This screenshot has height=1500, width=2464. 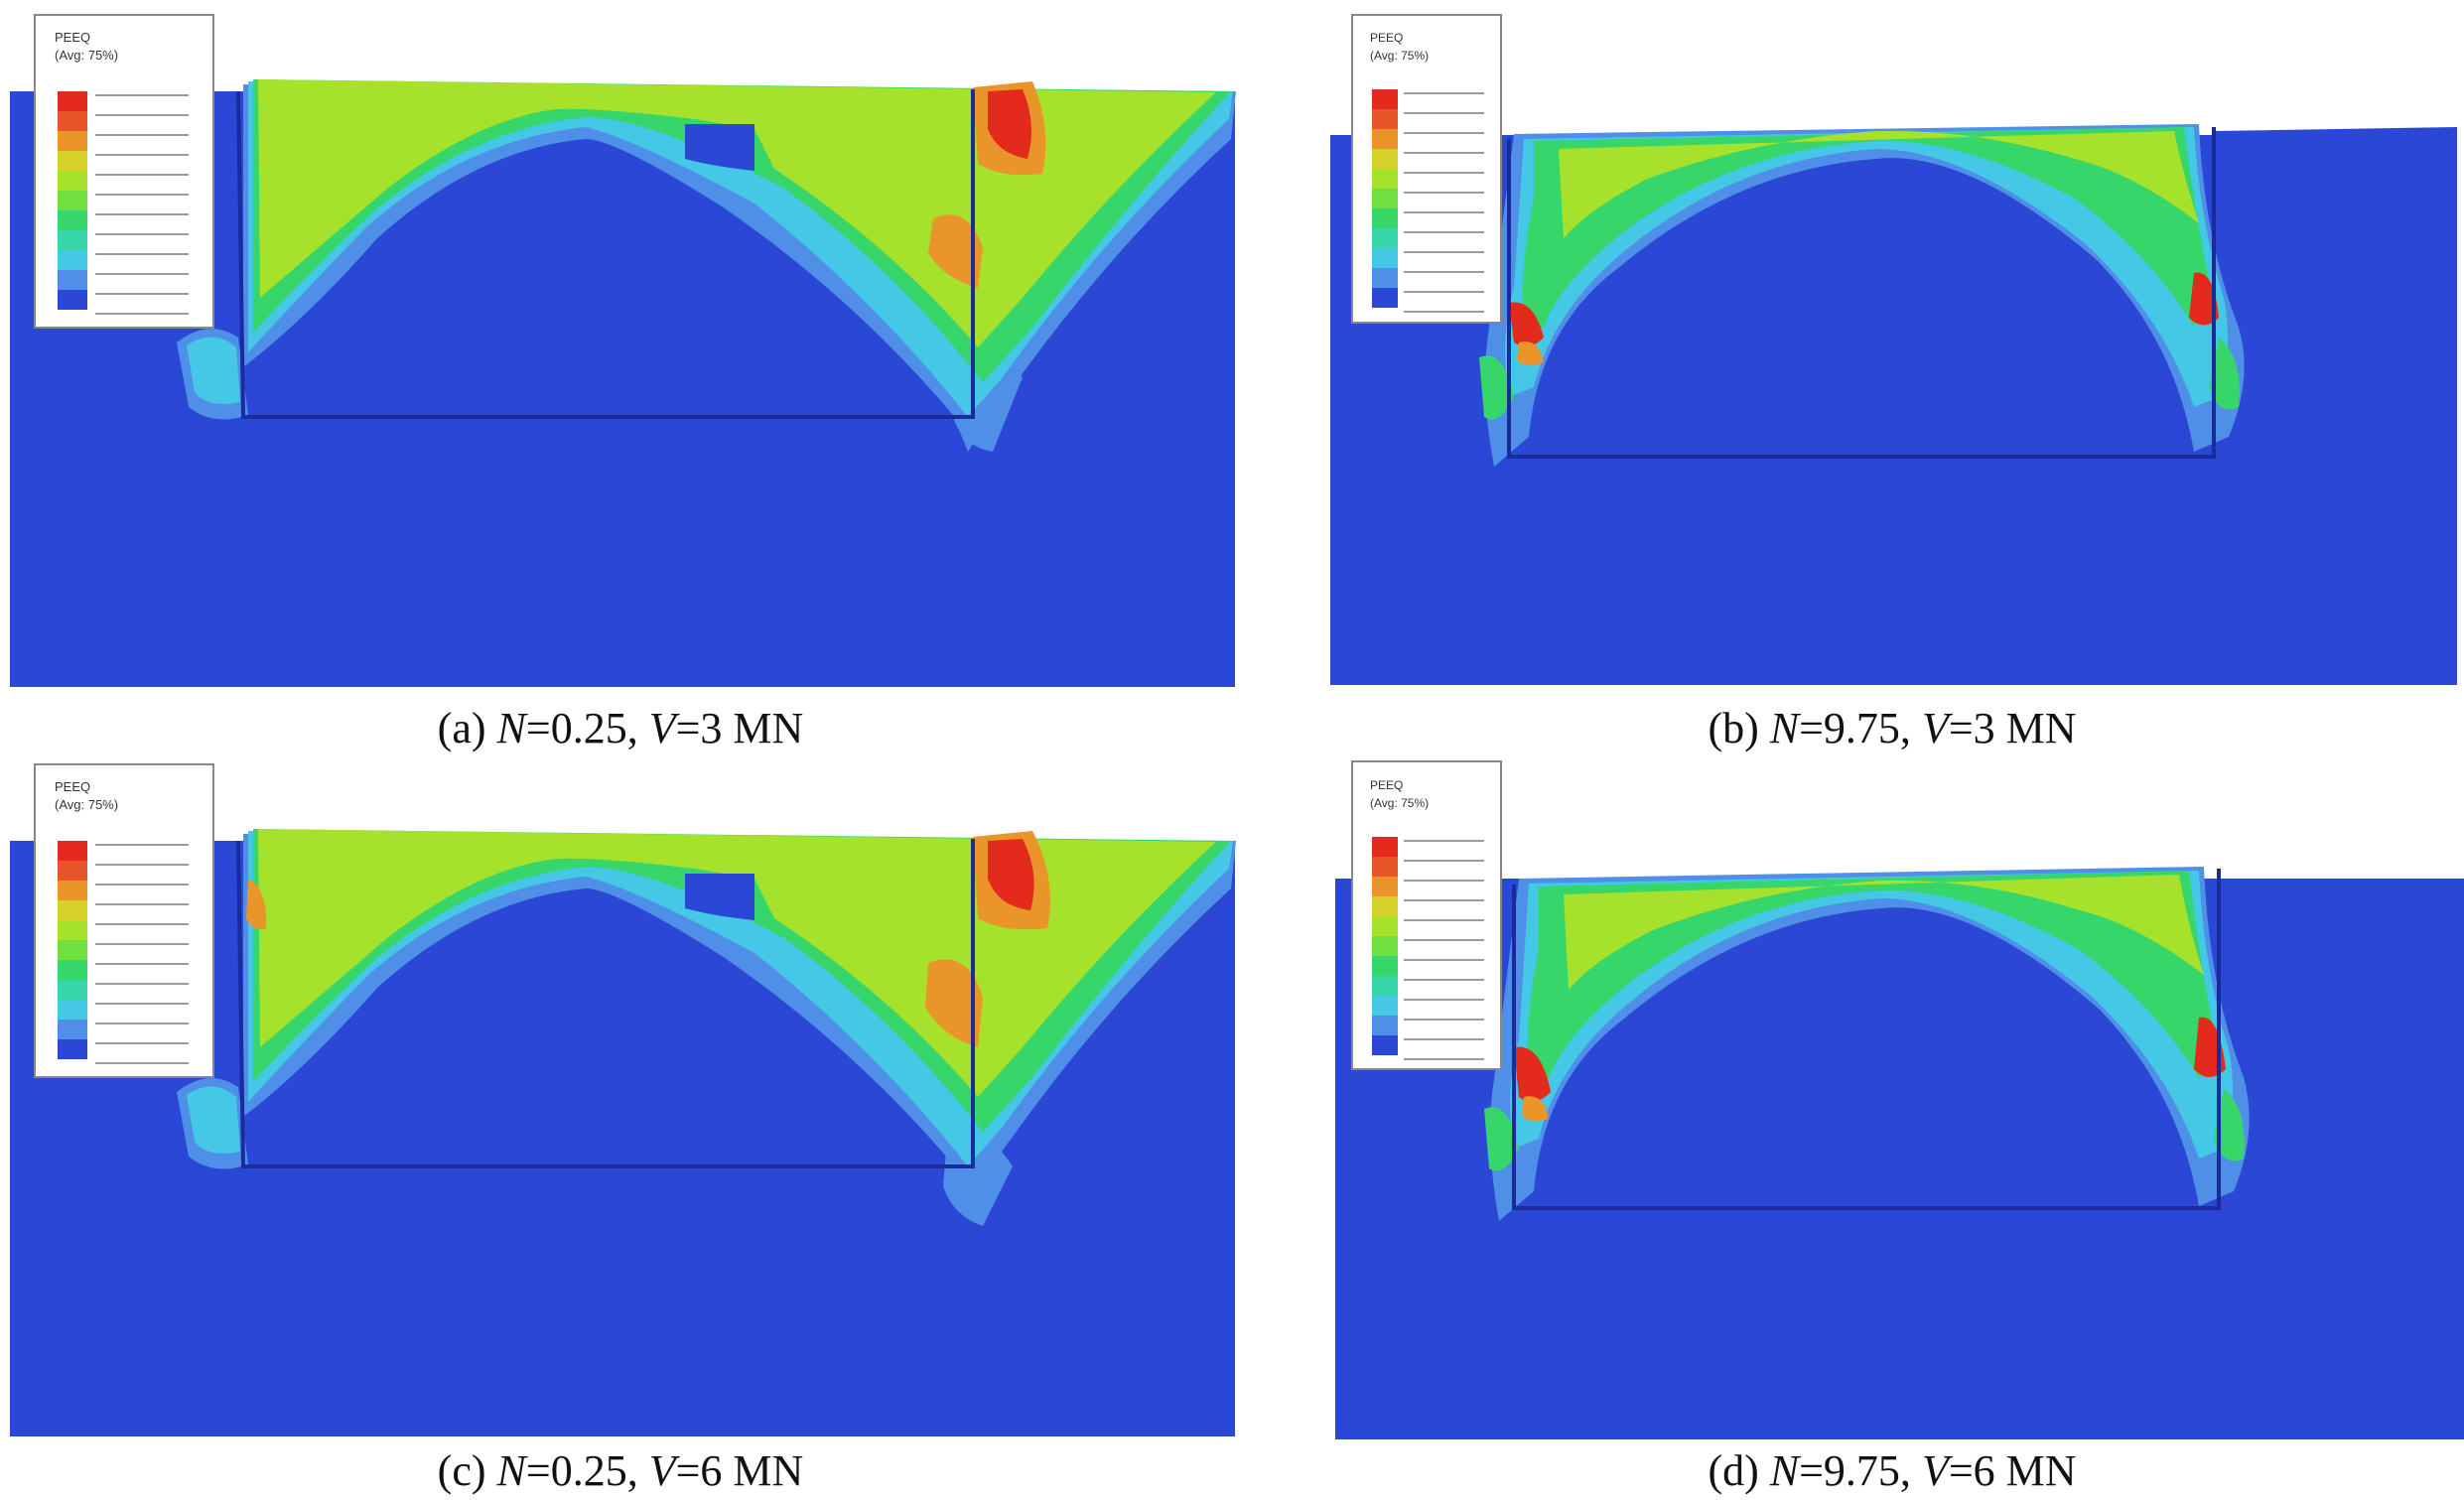 I want to click on caption-letter: (c), so click(x=461, y=1470).